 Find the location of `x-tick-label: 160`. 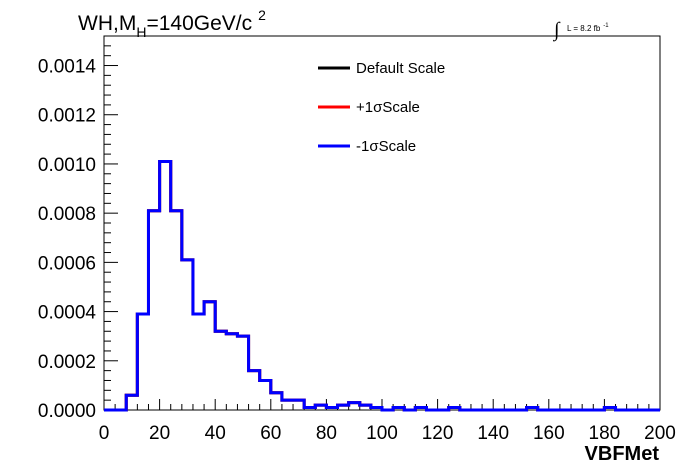

x-tick-label: 160 is located at coordinates (549, 433).